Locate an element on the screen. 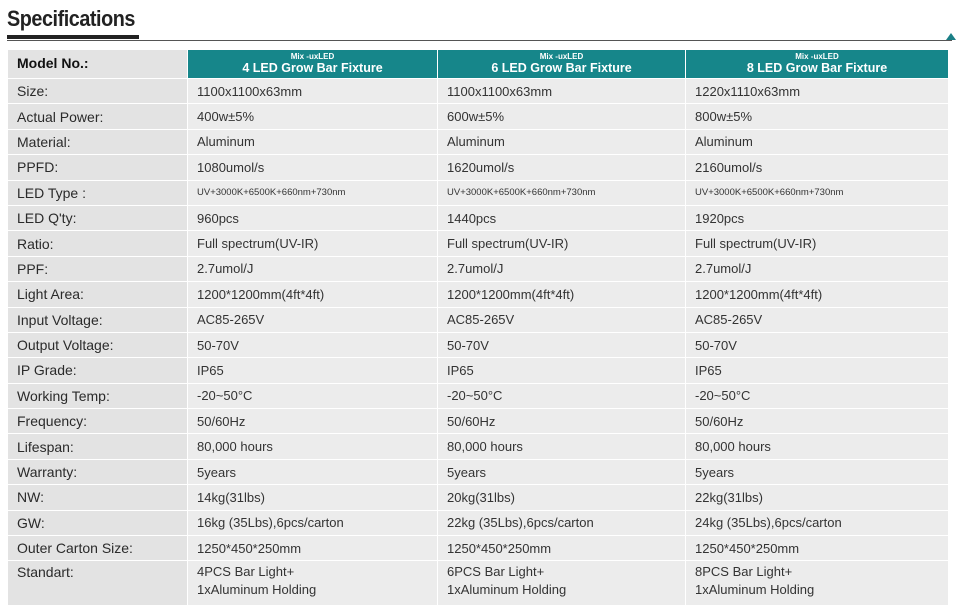 This screenshot has height=606, width=960. spec-row: PPFD: 1080umol/s 1620umol/s 2160umol/s is located at coordinates (478, 167).